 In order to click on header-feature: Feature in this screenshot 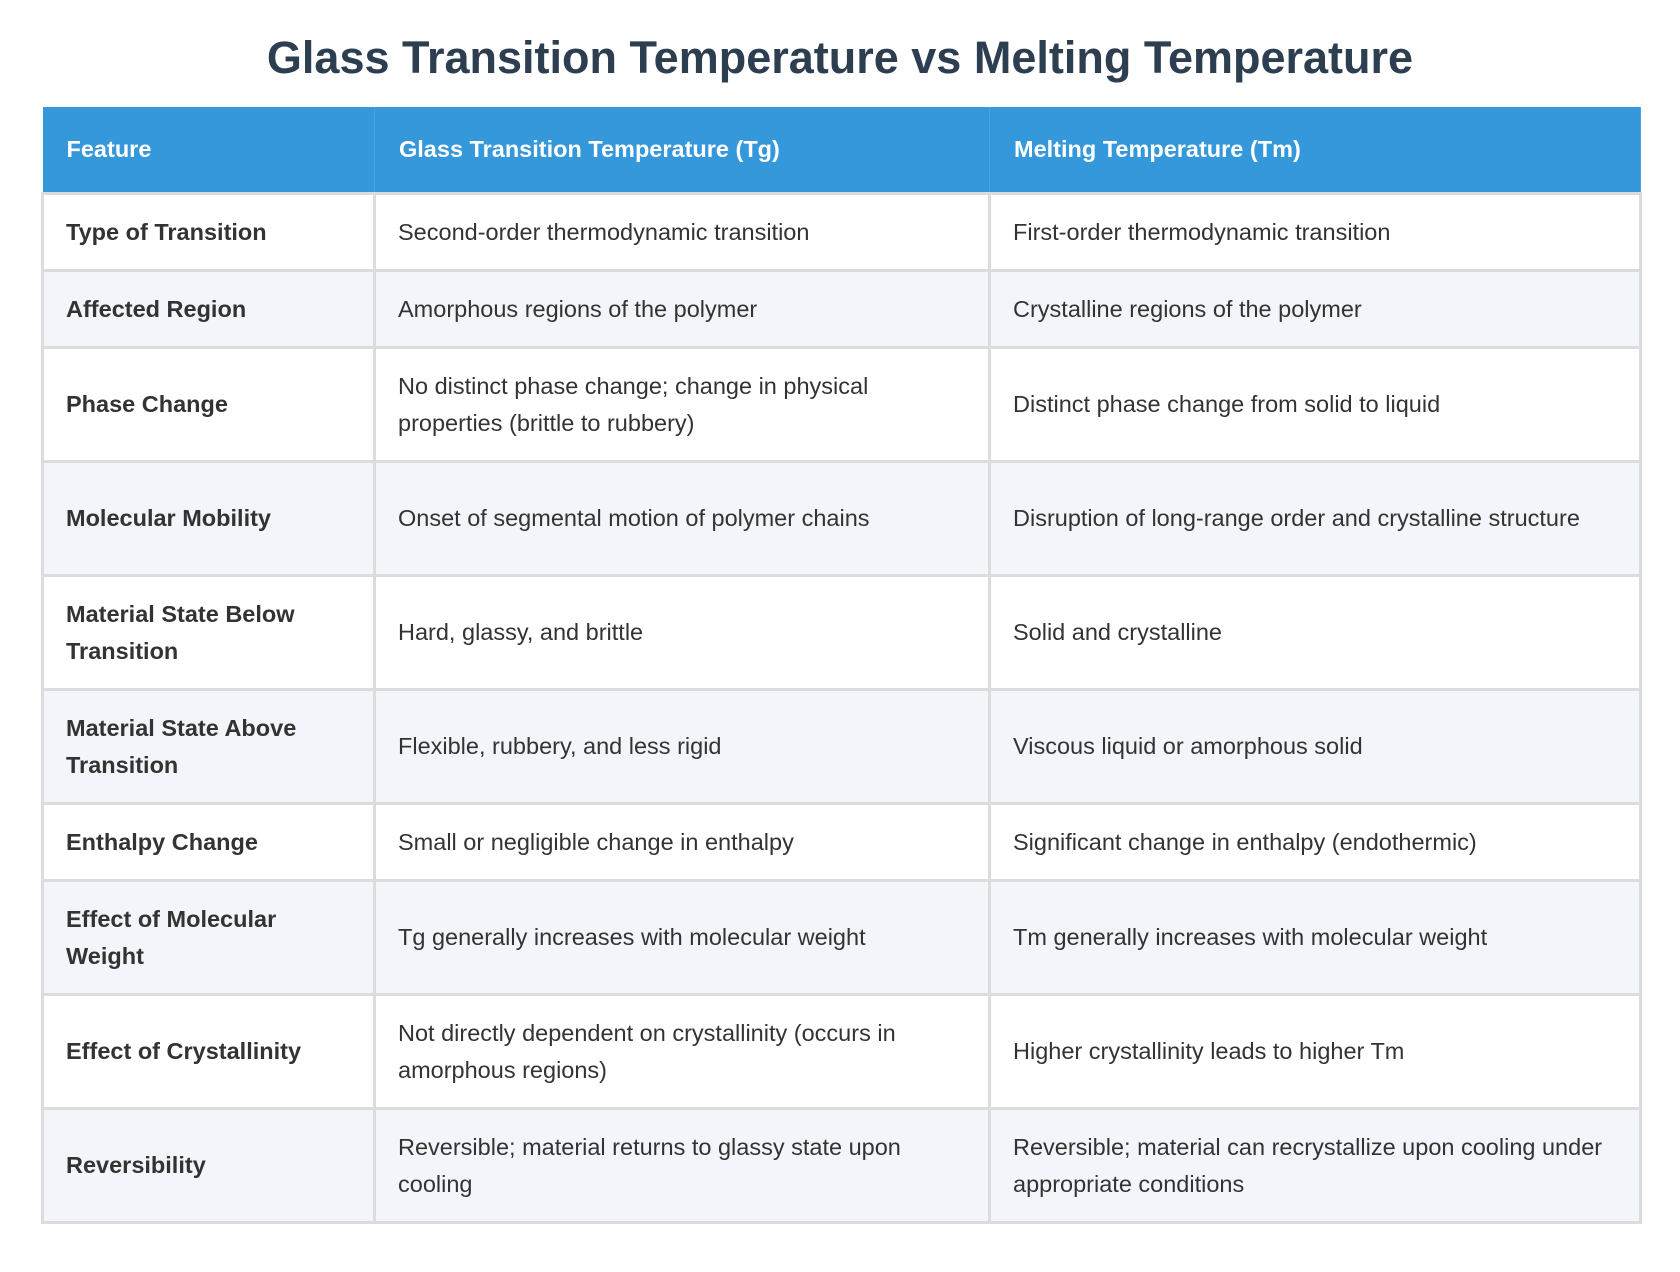, I will do `click(208, 150)`.